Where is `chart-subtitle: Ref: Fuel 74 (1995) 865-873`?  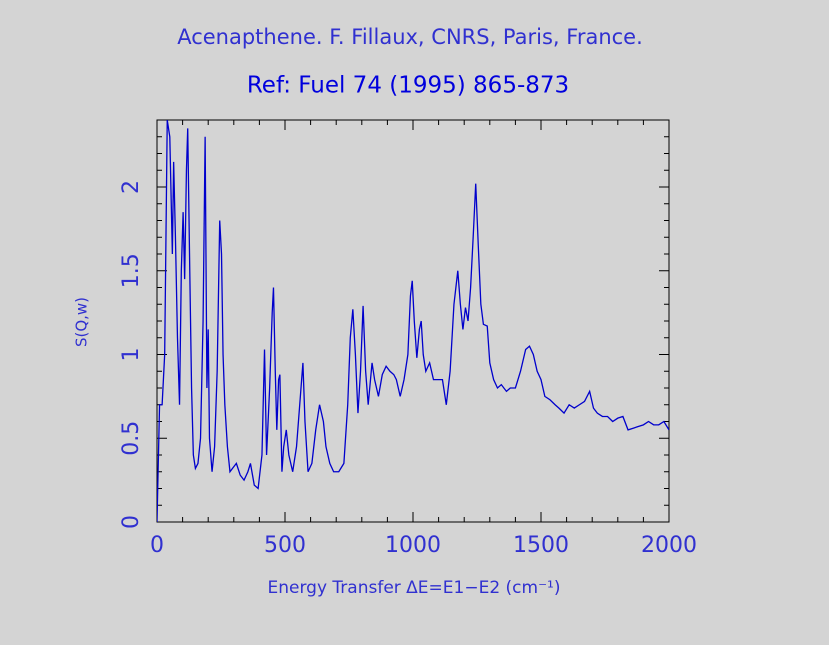 chart-subtitle: Ref: Fuel 74 (1995) 865-873 is located at coordinates (408, 86).